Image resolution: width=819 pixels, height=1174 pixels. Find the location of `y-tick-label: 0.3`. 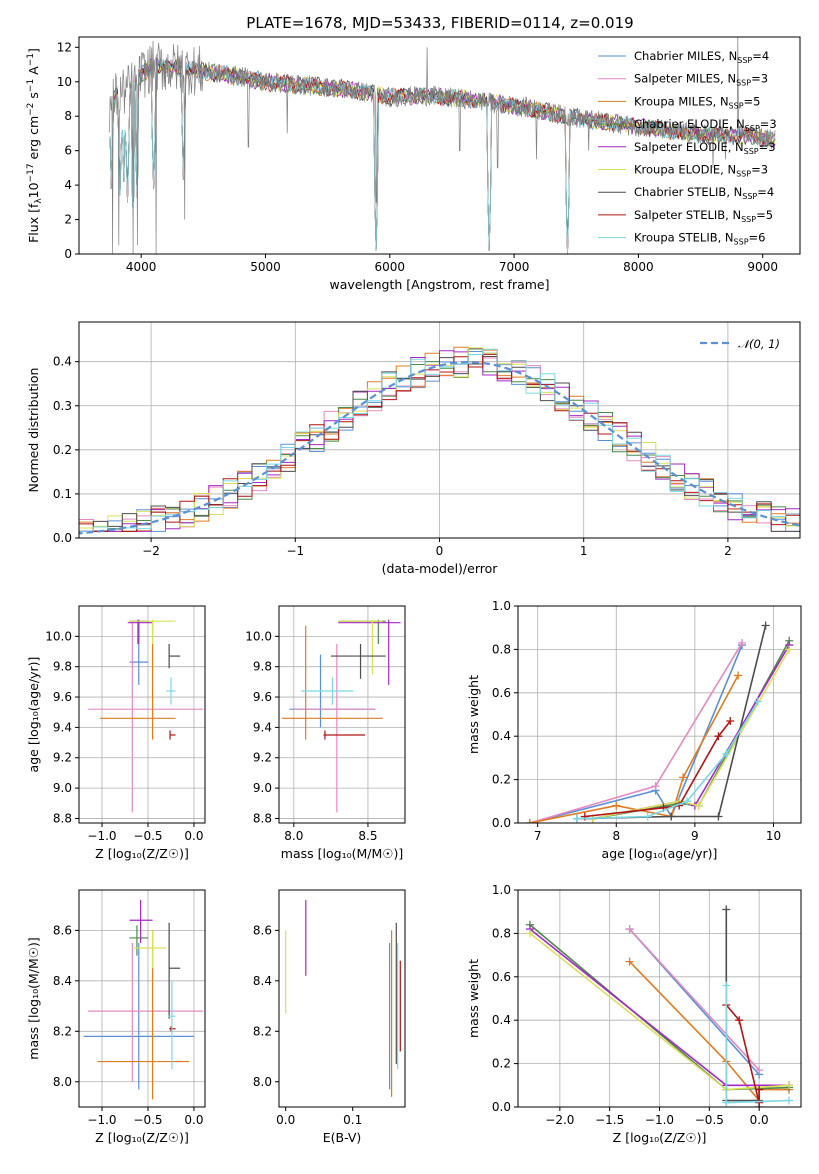

y-tick-label: 0.3 is located at coordinates (62, 406).